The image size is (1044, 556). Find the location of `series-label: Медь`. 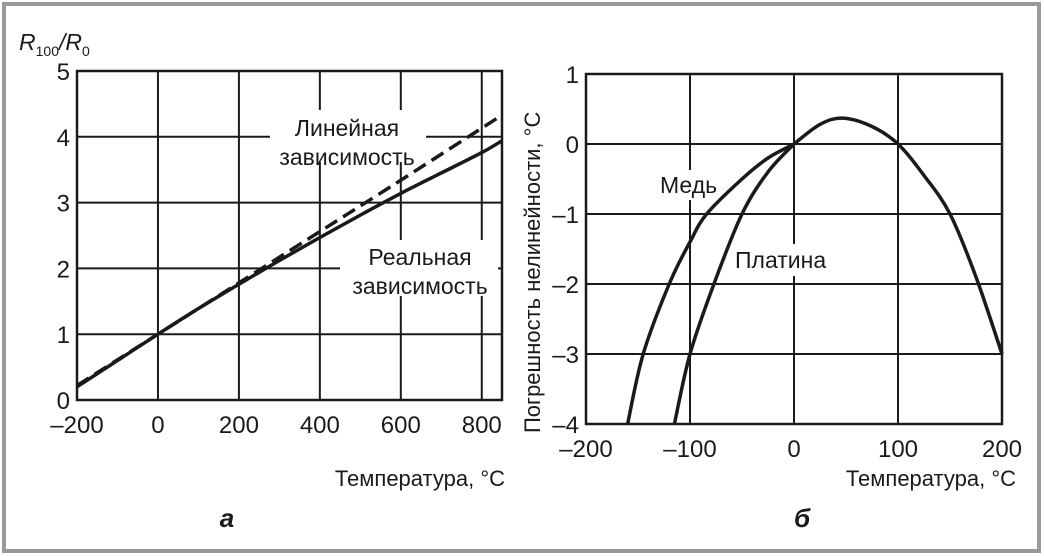

series-label: Медь is located at coordinates (688, 185).